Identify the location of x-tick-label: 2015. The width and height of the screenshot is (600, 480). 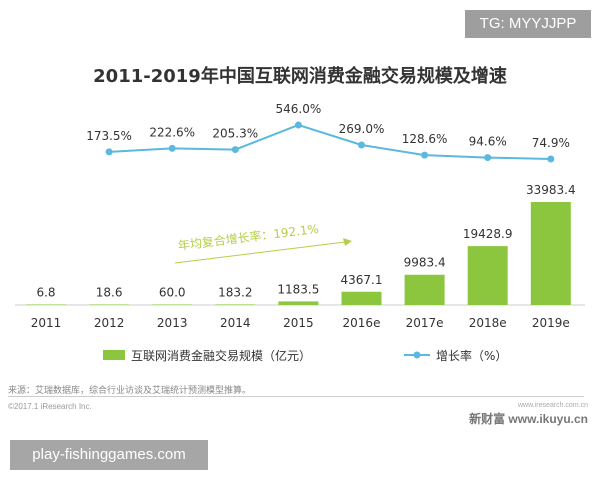
(298, 323).